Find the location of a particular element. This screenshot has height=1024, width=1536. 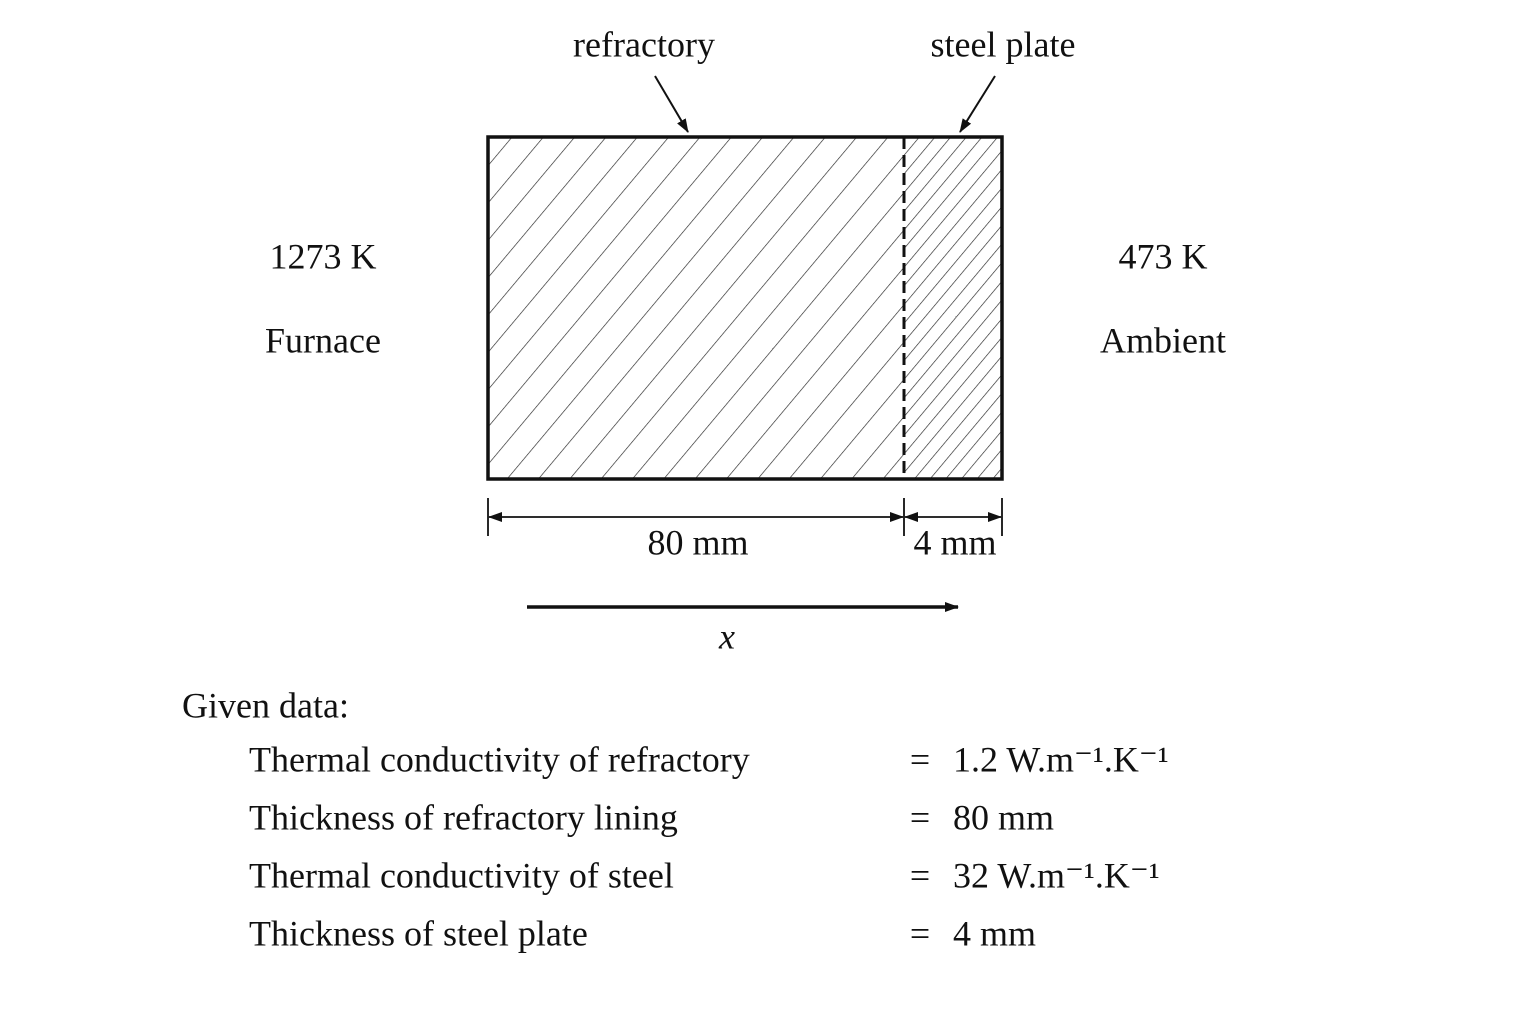

wall-outline is located at coordinates (745, 308).